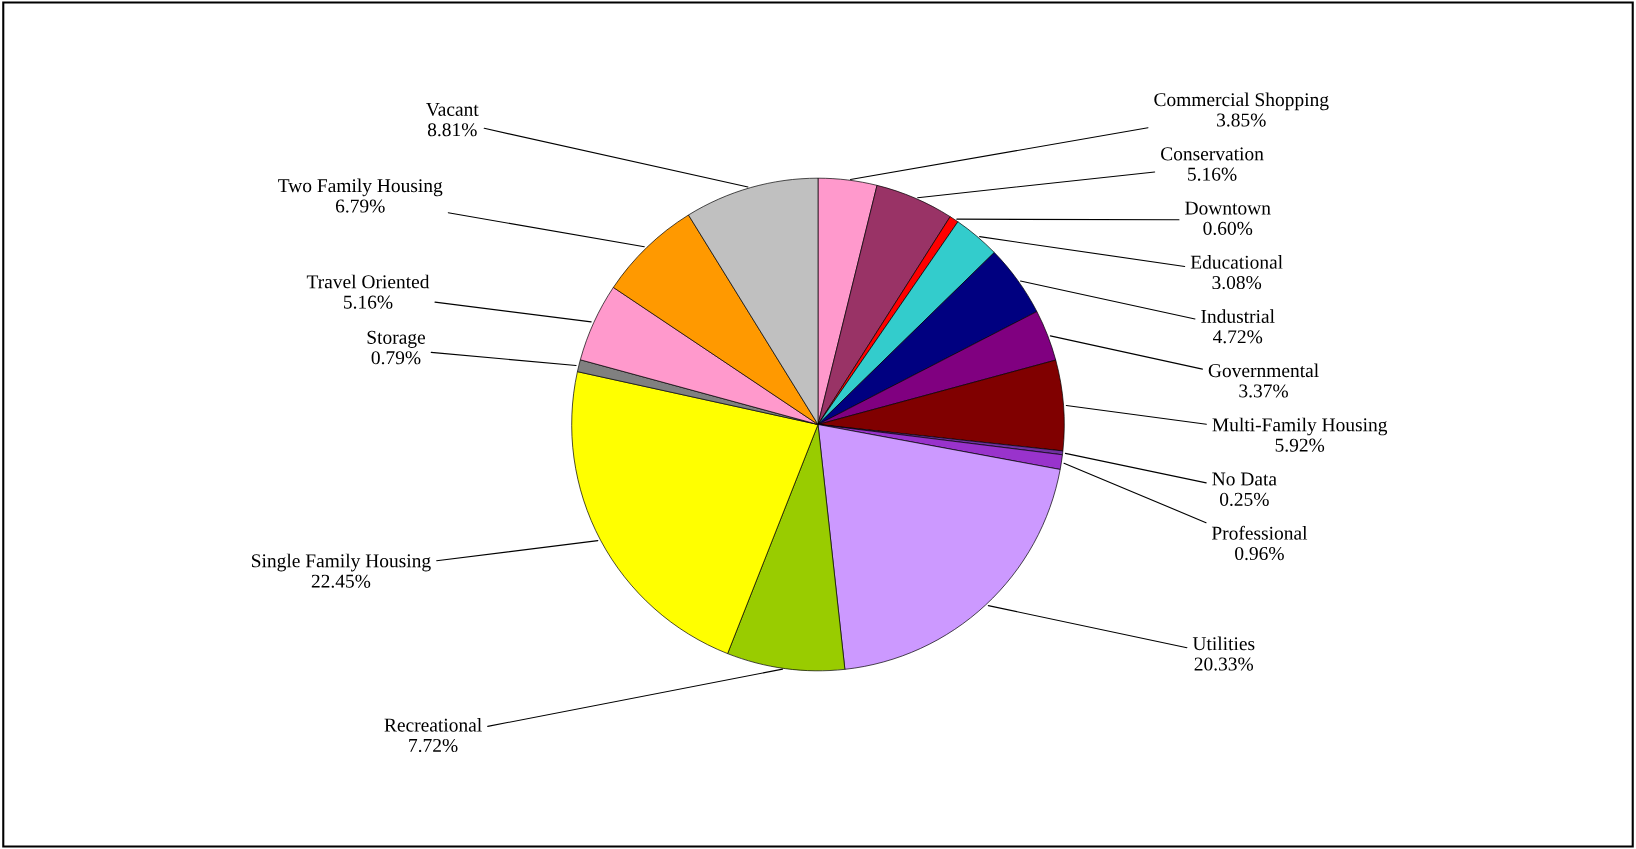  I want to click on data-label: 3.37%, so click(1263, 391).